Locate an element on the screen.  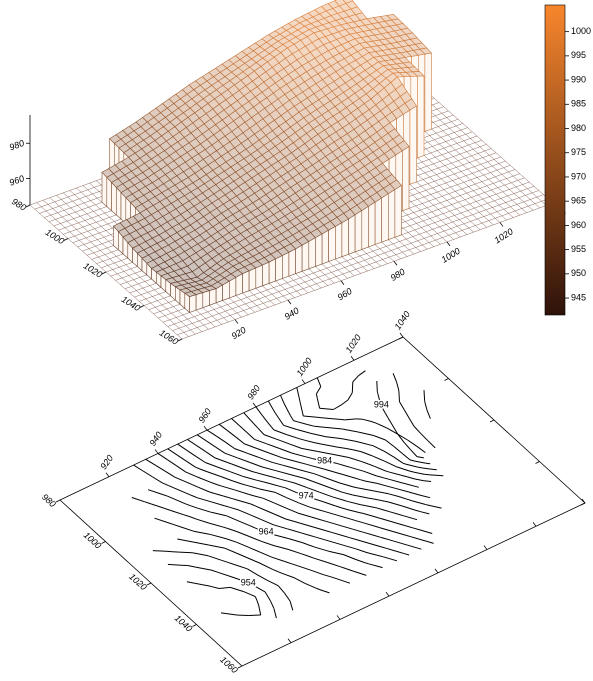
colorbar-tick-label: 945 is located at coordinates (578, 297).